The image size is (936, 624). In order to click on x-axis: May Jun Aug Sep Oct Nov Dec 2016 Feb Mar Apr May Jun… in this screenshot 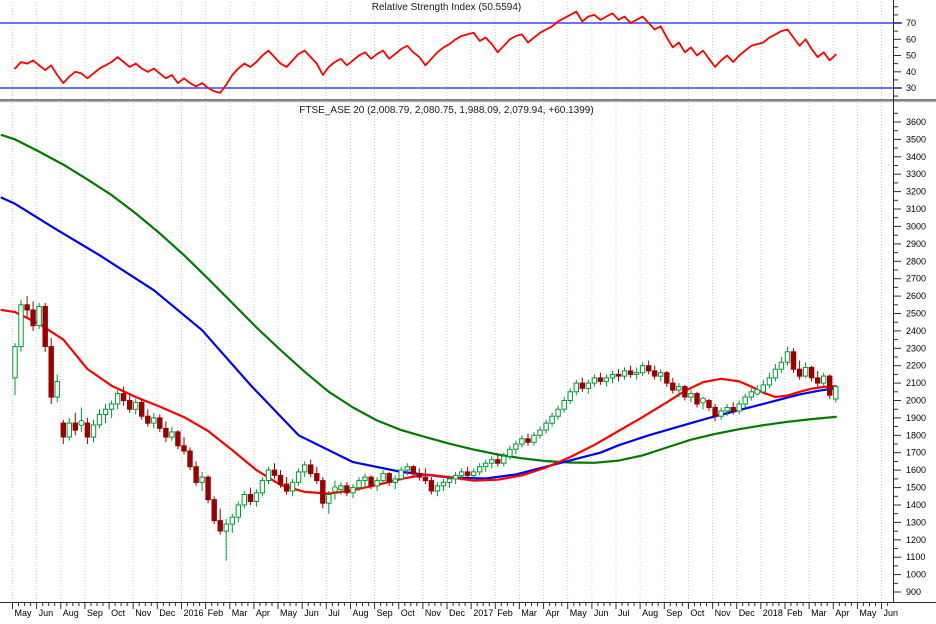, I will do `click(455, 610)`.